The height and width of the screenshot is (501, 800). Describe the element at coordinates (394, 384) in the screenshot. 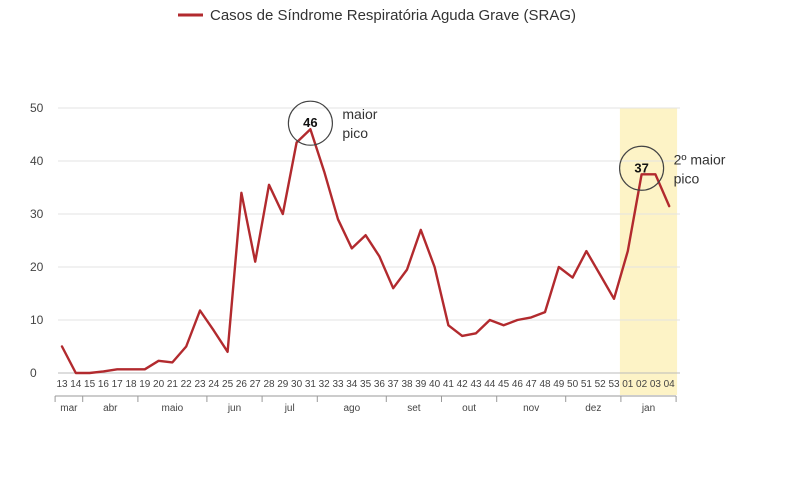

I see `x-tick-label: 37` at that location.